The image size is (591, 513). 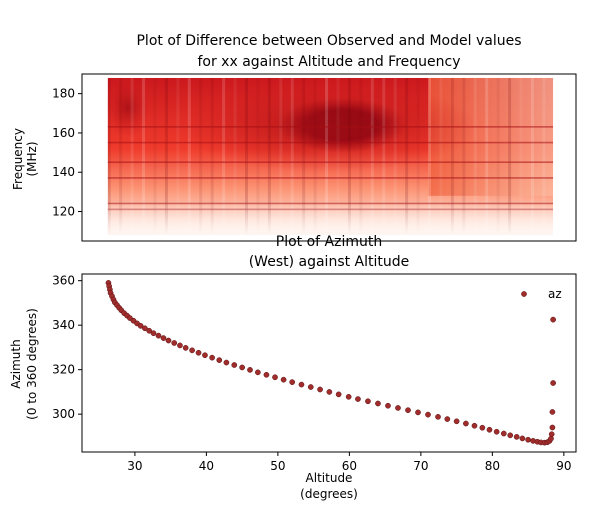 What do you see at coordinates (134, 466) in the screenshot?
I see `scatter-x-tick-label: 30` at bounding box center [134, 466].